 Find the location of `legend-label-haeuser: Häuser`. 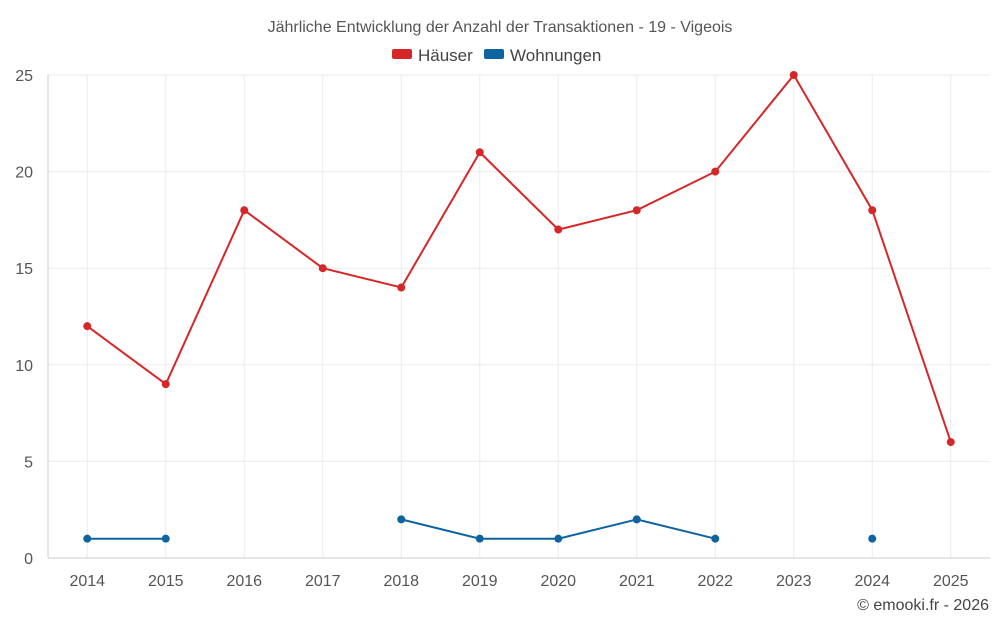

legend-label-haeuser: Häuser is located at coordinates (445, 55).